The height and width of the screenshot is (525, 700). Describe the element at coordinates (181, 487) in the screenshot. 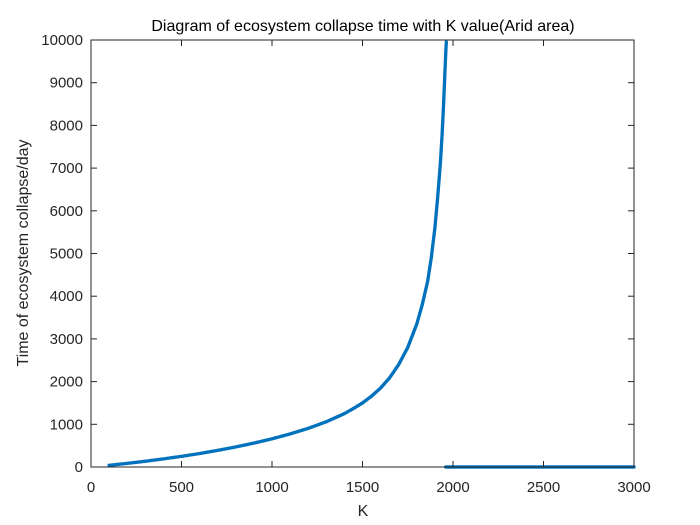

I see `x-tick-label: 500` at that location.